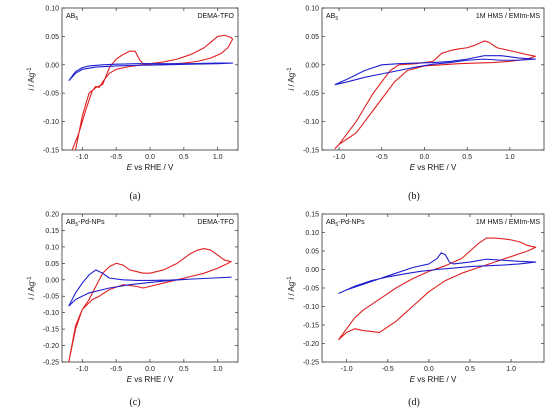 The height and width of the screenshot is (412, 550). Describe the element at coordinates (52, 215) in the screenshot. I see `y-tick-label: 0.20` at that location.